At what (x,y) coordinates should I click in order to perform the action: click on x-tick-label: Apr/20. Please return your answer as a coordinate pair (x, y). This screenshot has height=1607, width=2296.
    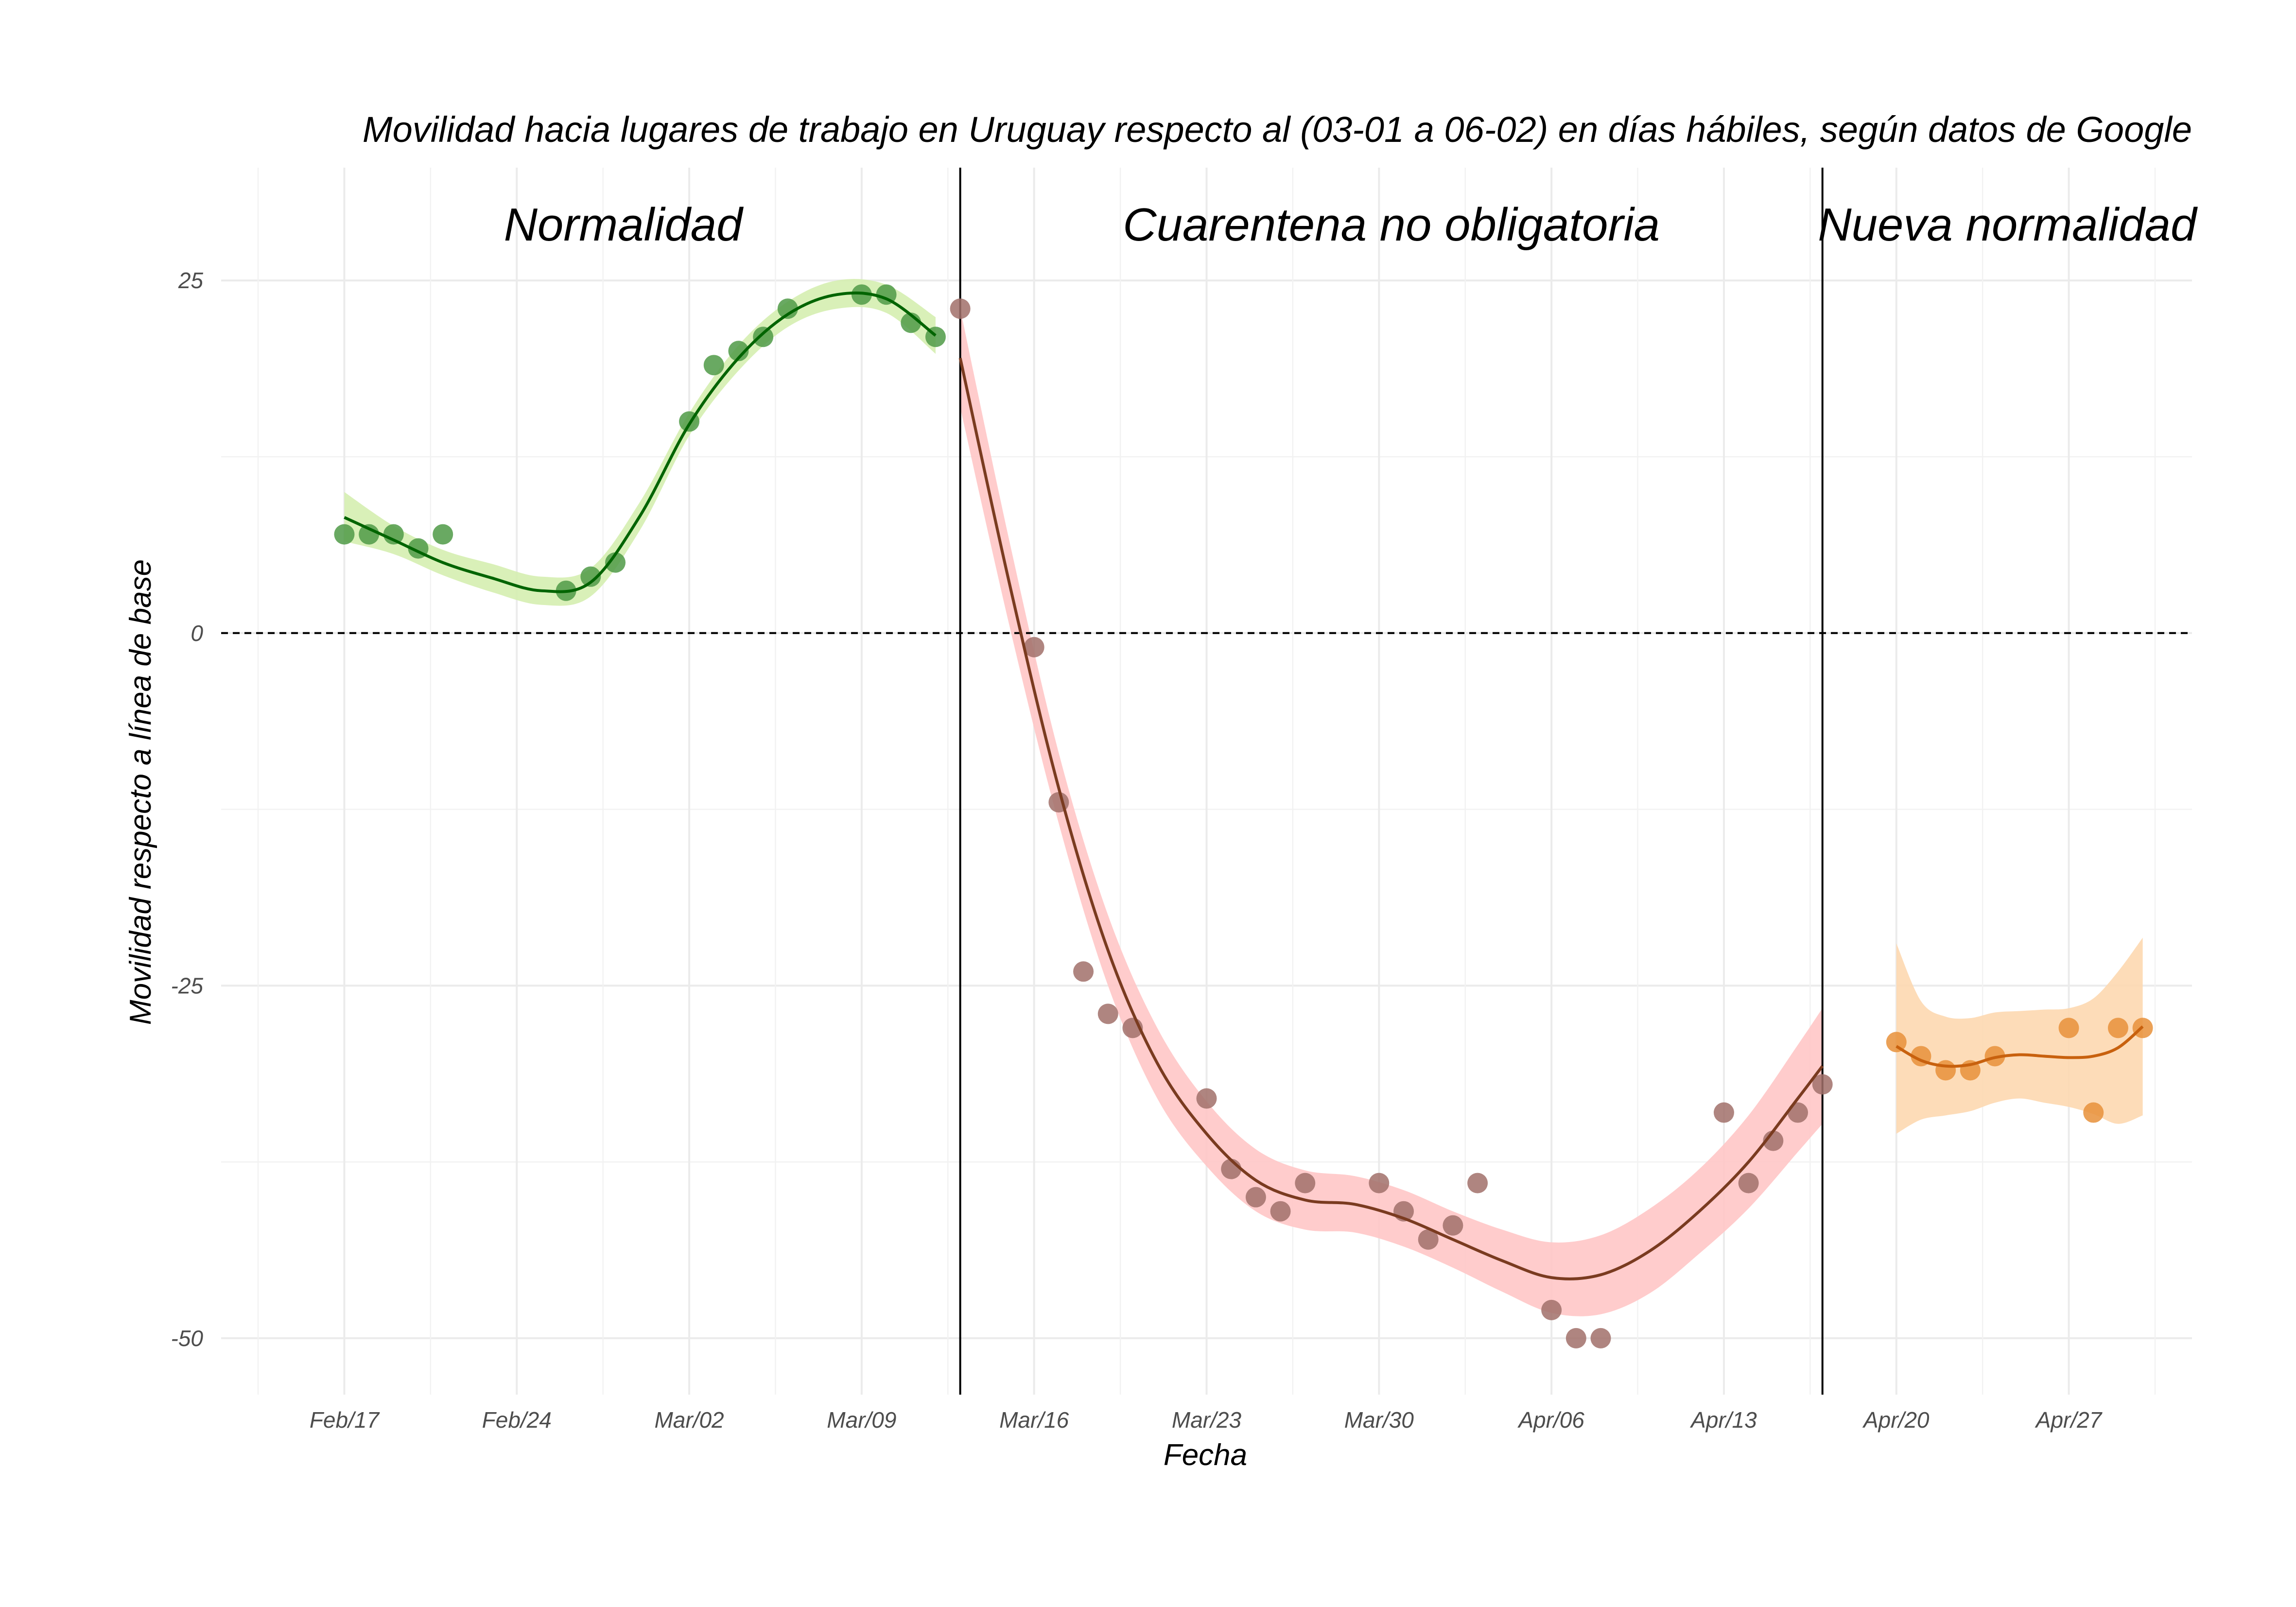
    Looking at the image, I should click on (1896, 1420).